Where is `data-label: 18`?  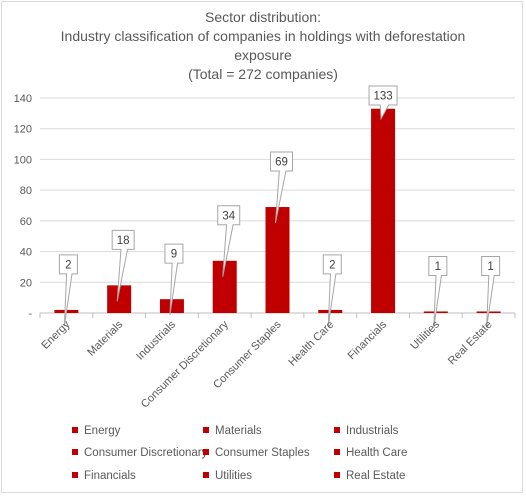
data-label: 18 is located at coordinates (123, 241).